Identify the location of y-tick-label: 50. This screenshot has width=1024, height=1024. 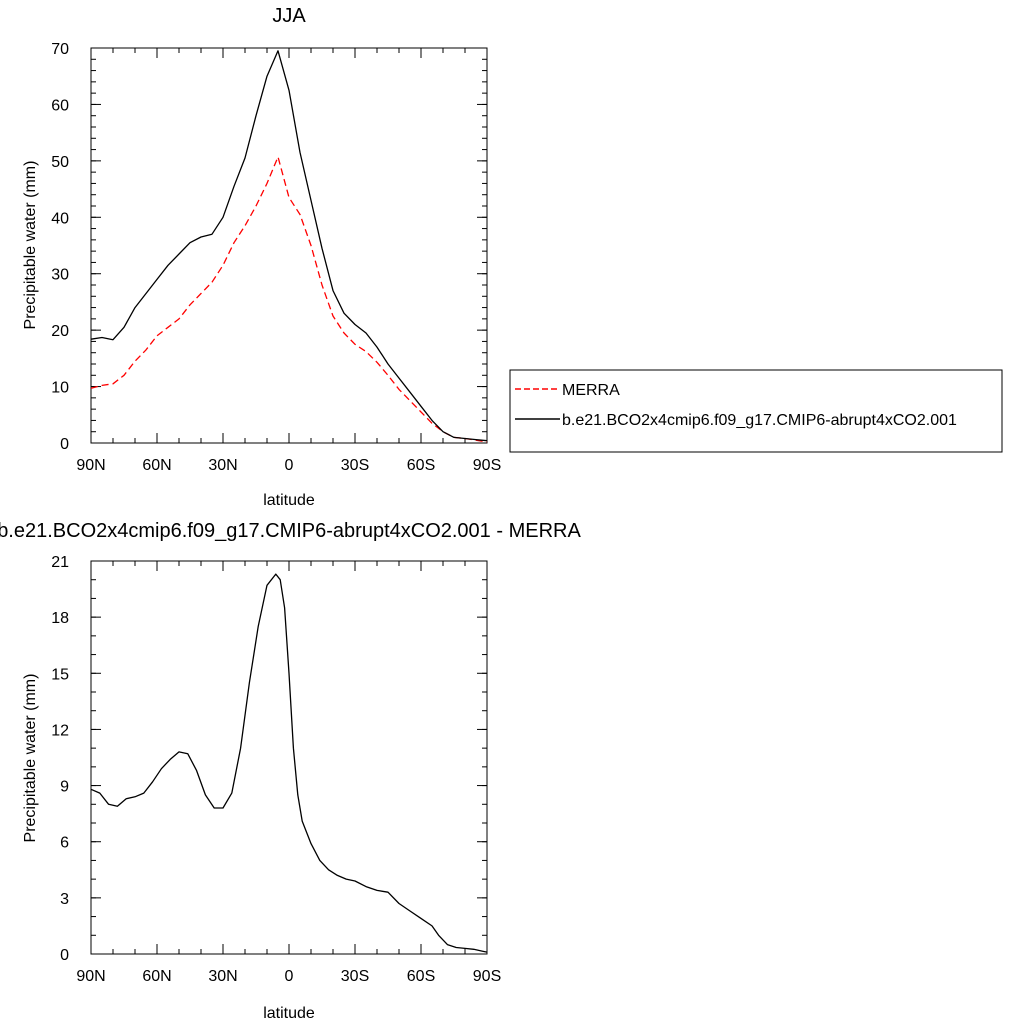
(60, 162).